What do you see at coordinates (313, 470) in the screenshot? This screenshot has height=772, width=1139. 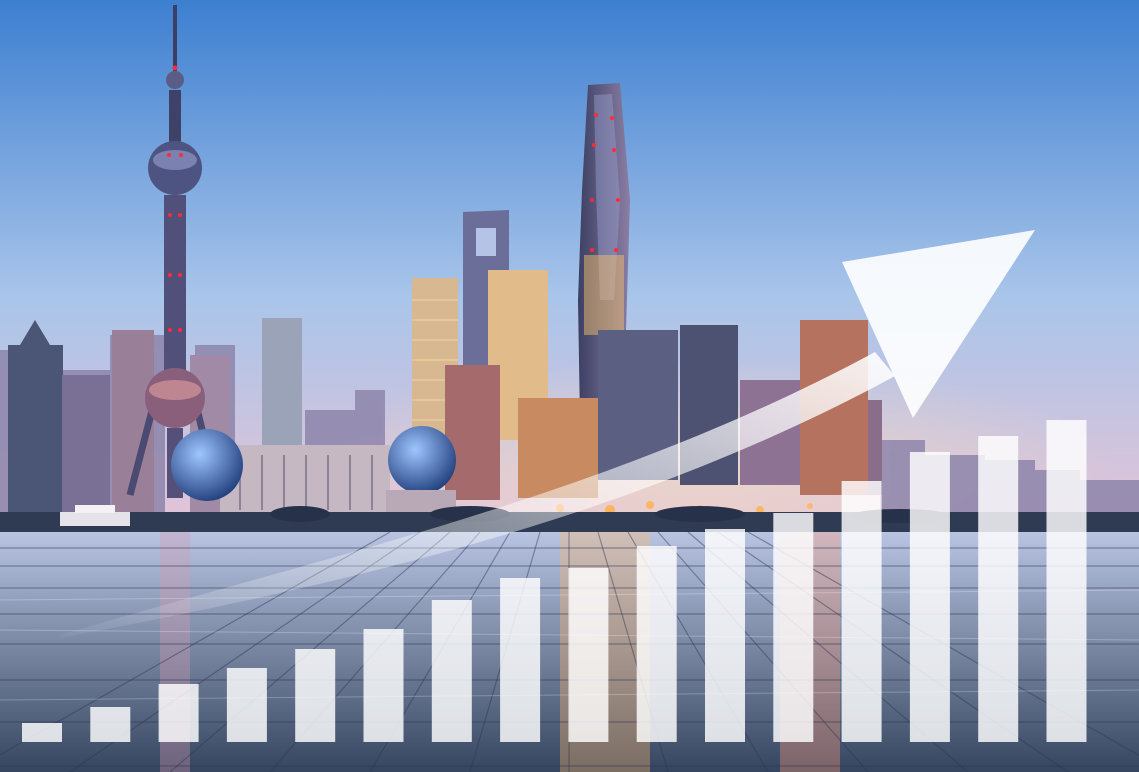 I see `convention-center` at bounding box center [313, 470].